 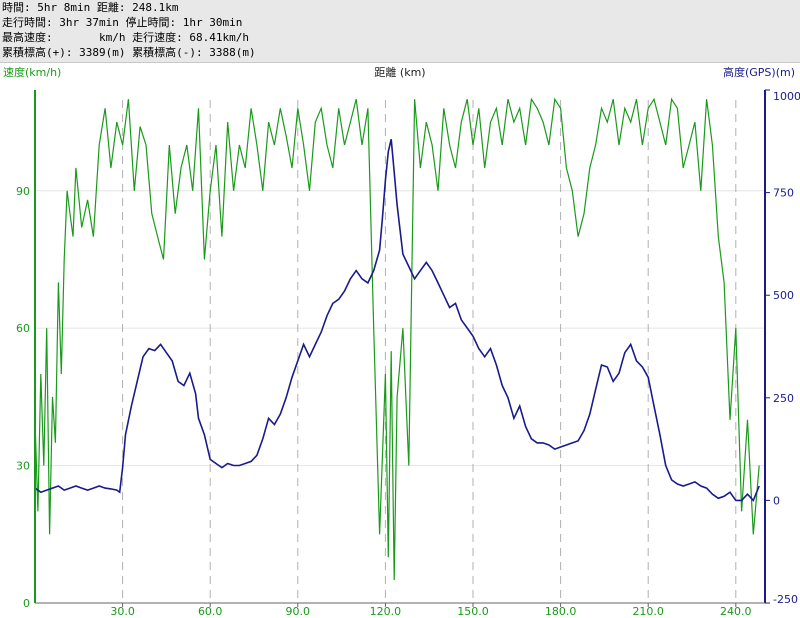 I want to click on x-tick-label: 90.0, so click(x=298, y=611).